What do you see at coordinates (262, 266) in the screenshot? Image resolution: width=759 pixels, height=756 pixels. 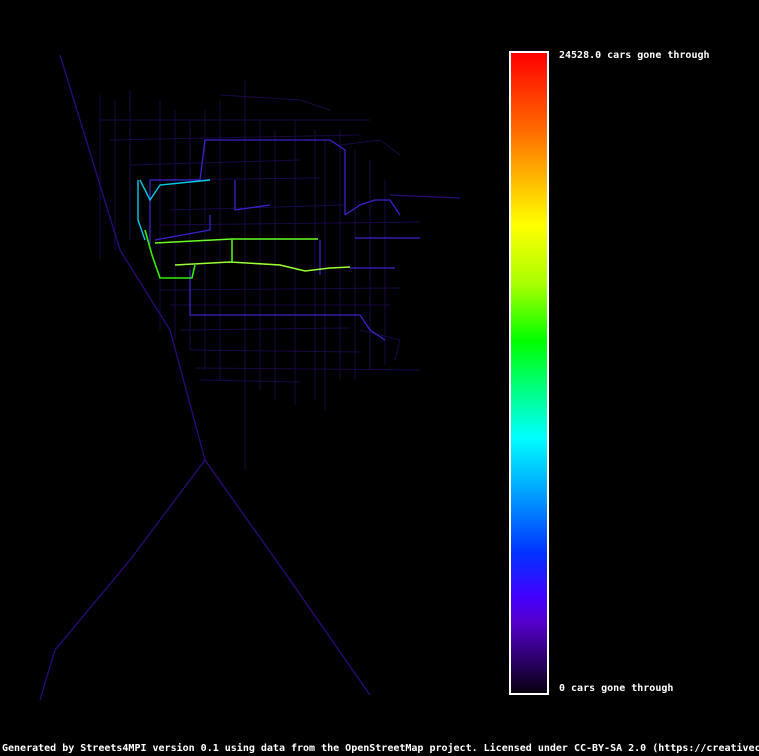 I see `southern-corridor` at bounding box center [262, 266].